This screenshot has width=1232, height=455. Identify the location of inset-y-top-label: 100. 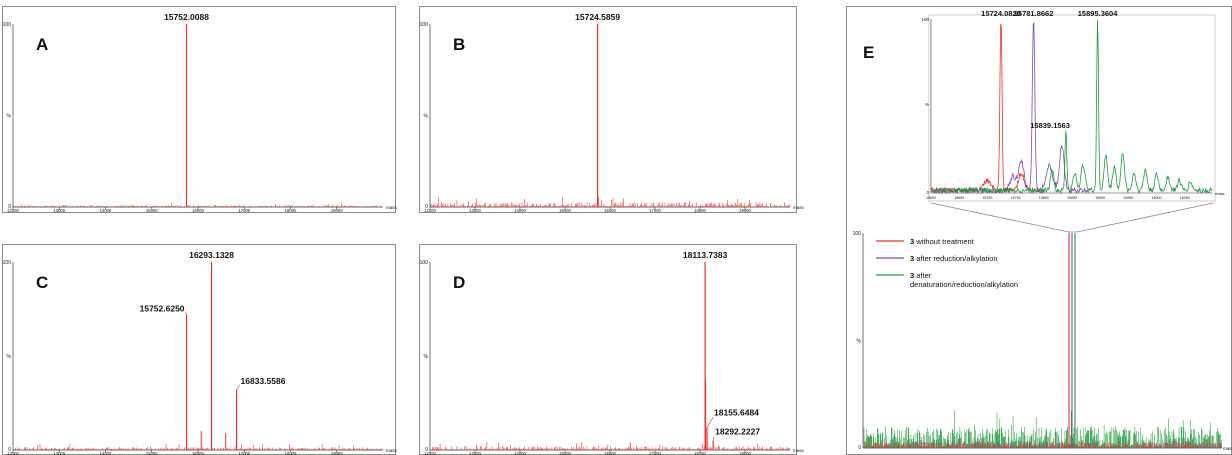
(925, 19).